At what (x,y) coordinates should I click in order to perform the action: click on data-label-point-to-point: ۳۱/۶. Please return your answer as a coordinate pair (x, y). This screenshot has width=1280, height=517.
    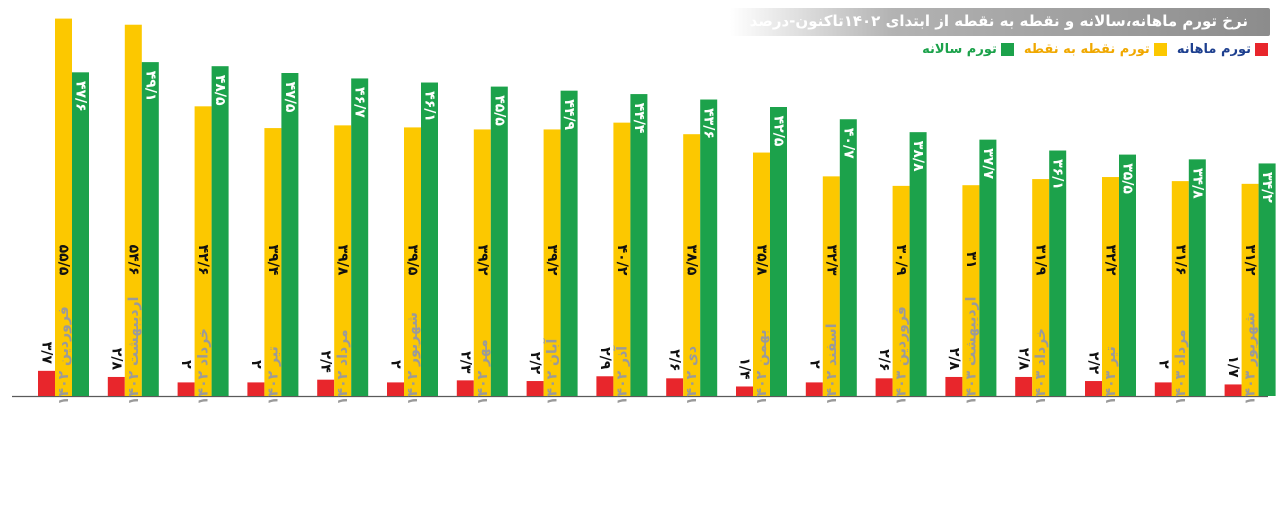
    Looking at the image, I should click on (1180, 260).